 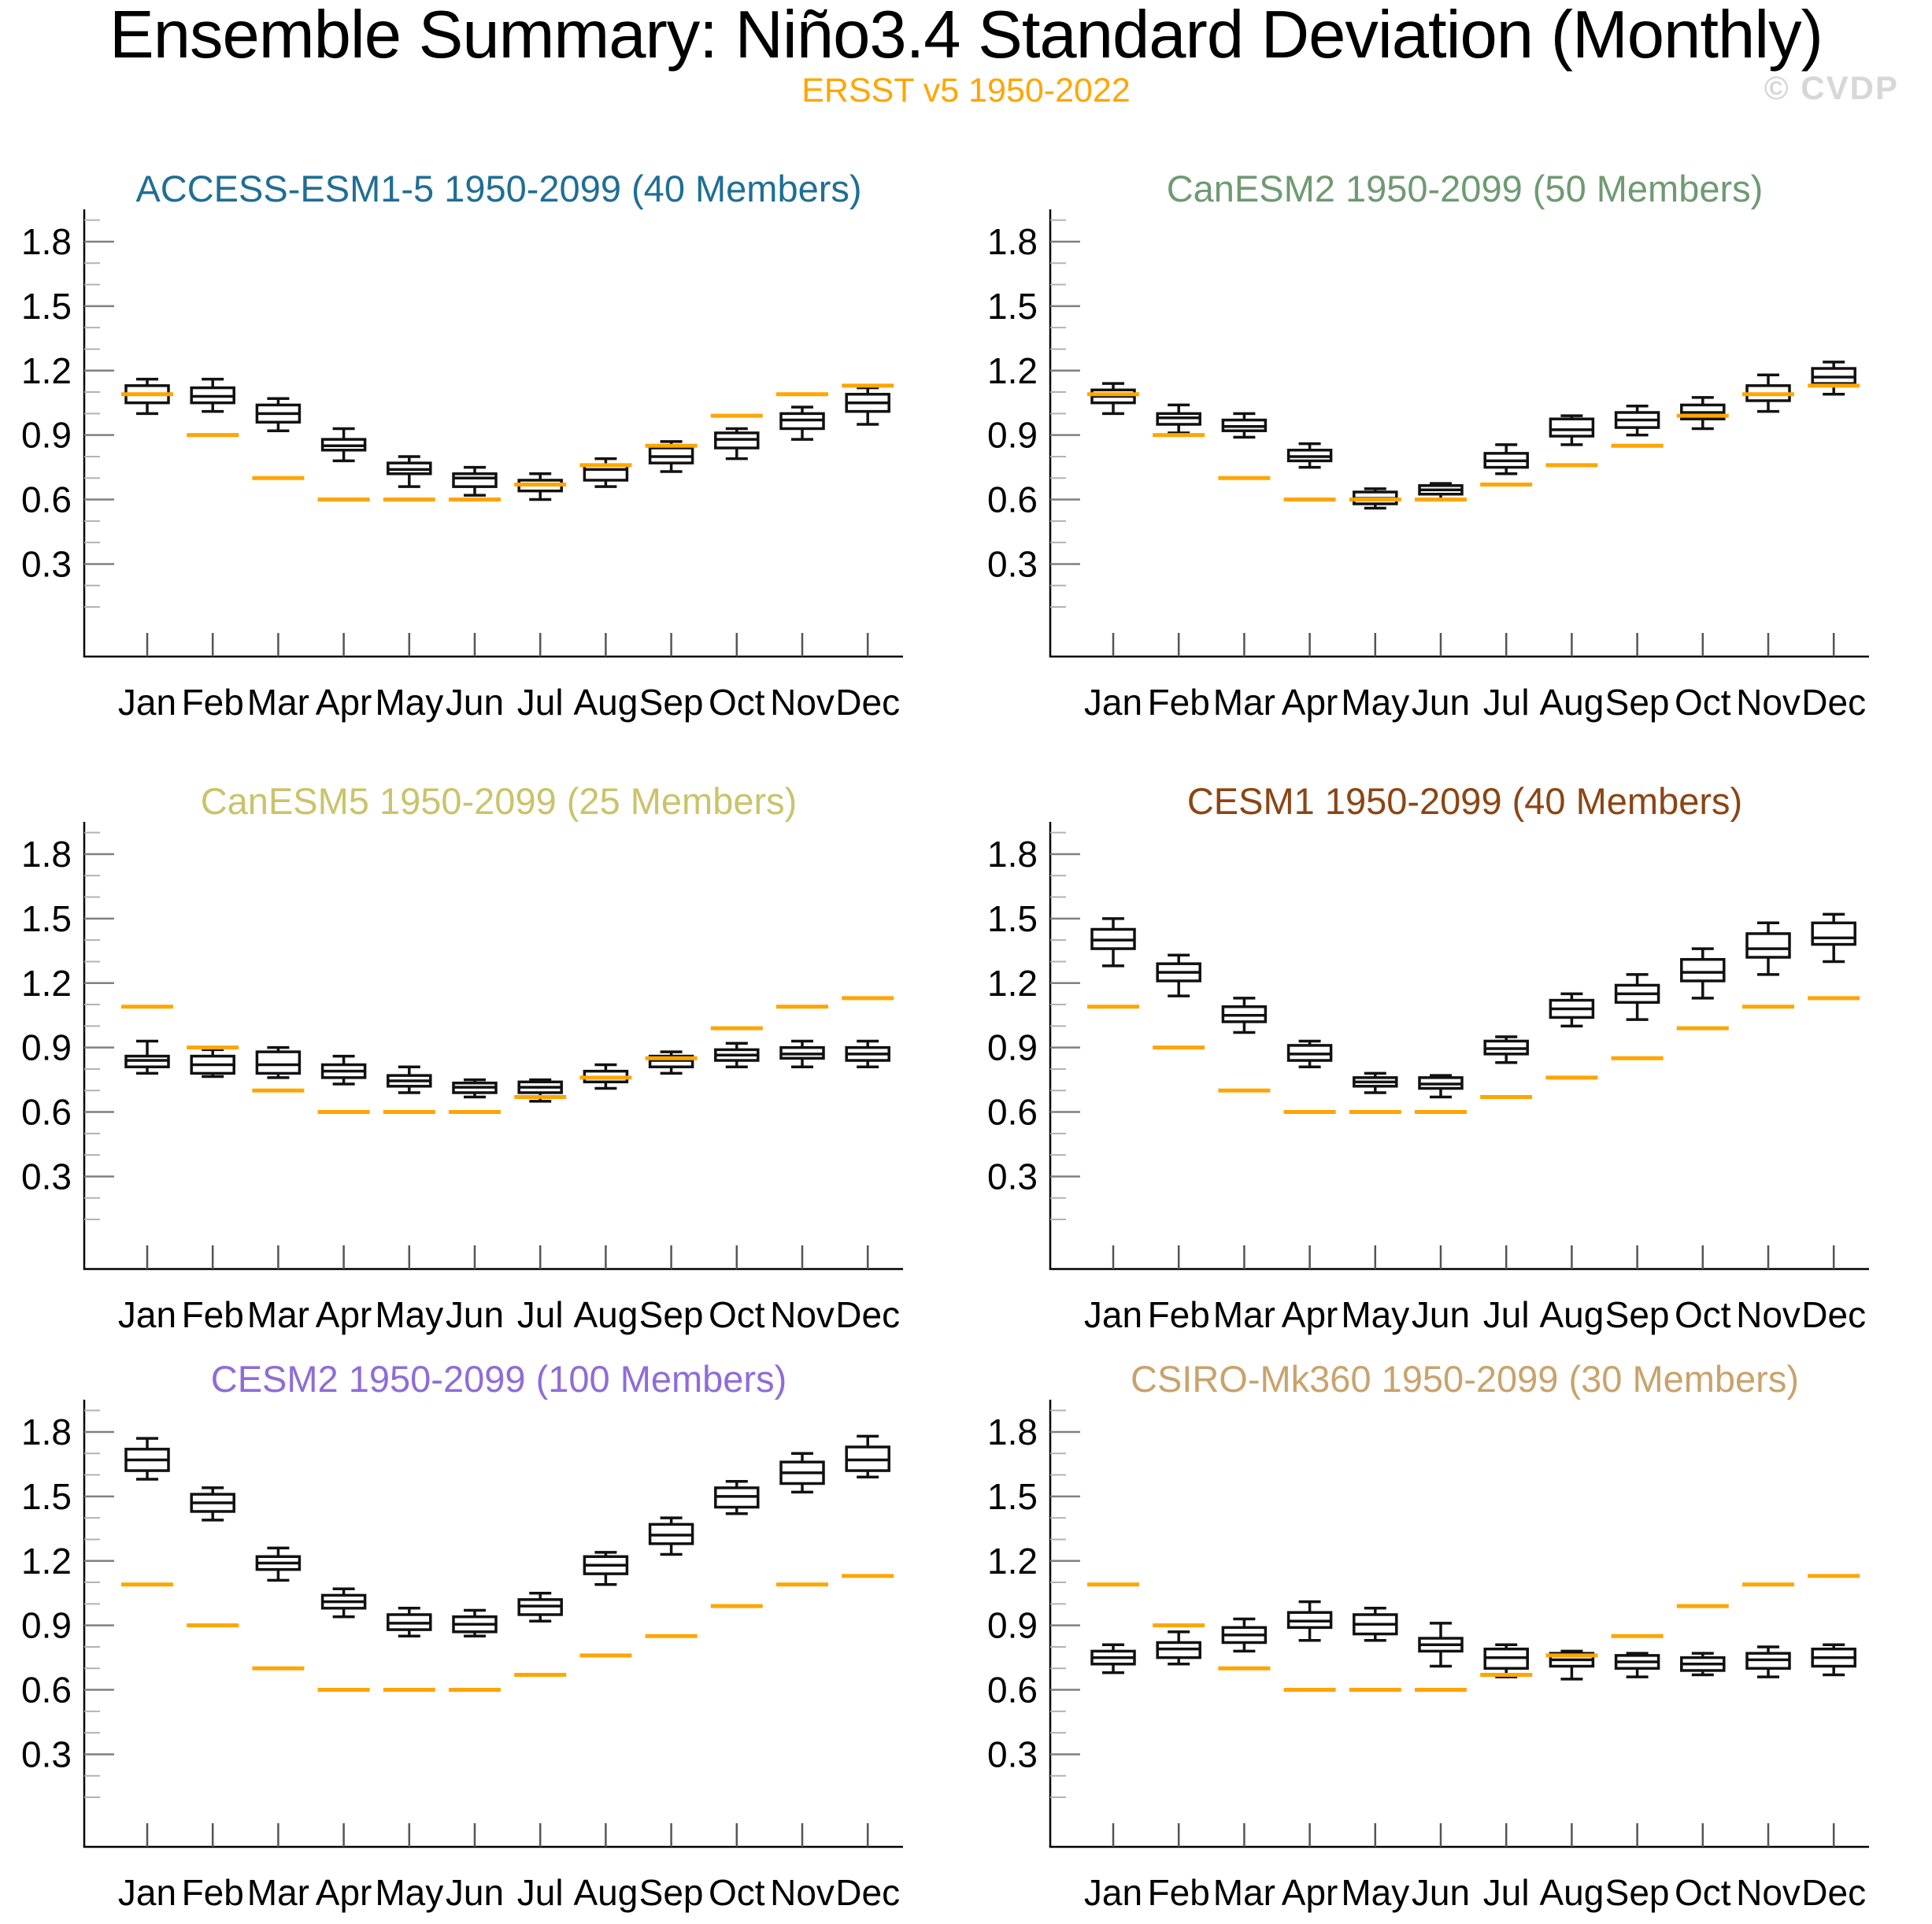 What do you see at coordinates (1375, 702) in the screenshot?
I see `x-tick-label: May` at bounding box center [1375, 702].